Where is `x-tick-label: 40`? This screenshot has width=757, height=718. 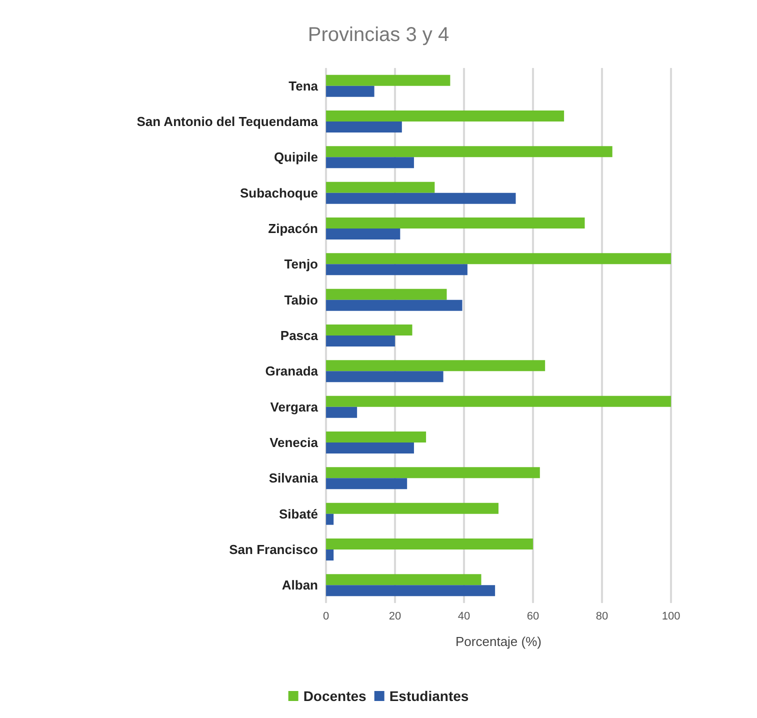
x-tick-label: 40 is located at coordinates (464, 616).